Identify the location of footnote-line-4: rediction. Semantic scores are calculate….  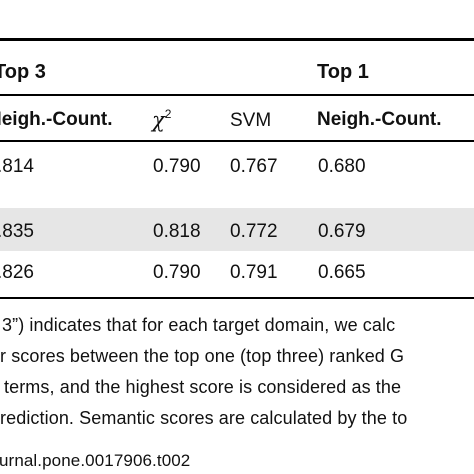
(204, 418).